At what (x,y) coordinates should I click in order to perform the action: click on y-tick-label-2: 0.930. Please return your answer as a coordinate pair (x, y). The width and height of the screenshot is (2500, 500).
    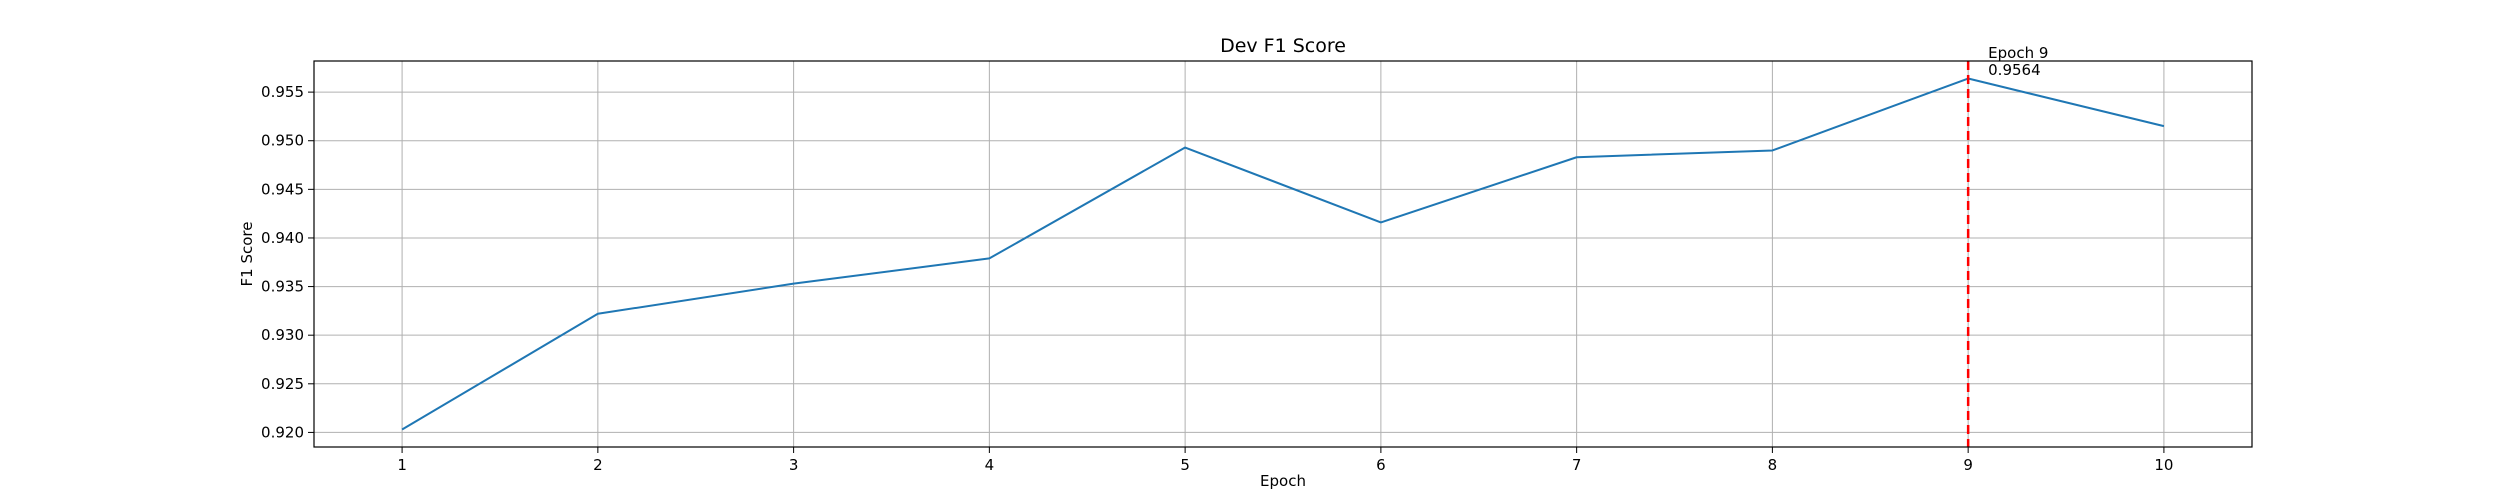
    Looking at the image, I should click on (282, 335).